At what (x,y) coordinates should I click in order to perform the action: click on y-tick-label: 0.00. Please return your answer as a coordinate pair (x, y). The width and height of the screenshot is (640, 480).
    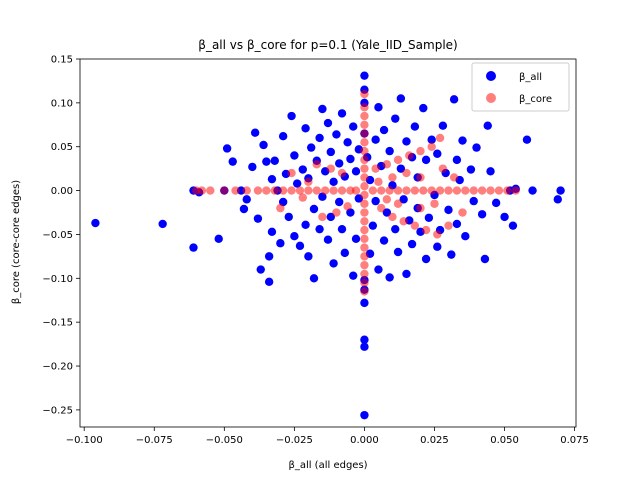
    Looking at the image, I should click on (62, 191).